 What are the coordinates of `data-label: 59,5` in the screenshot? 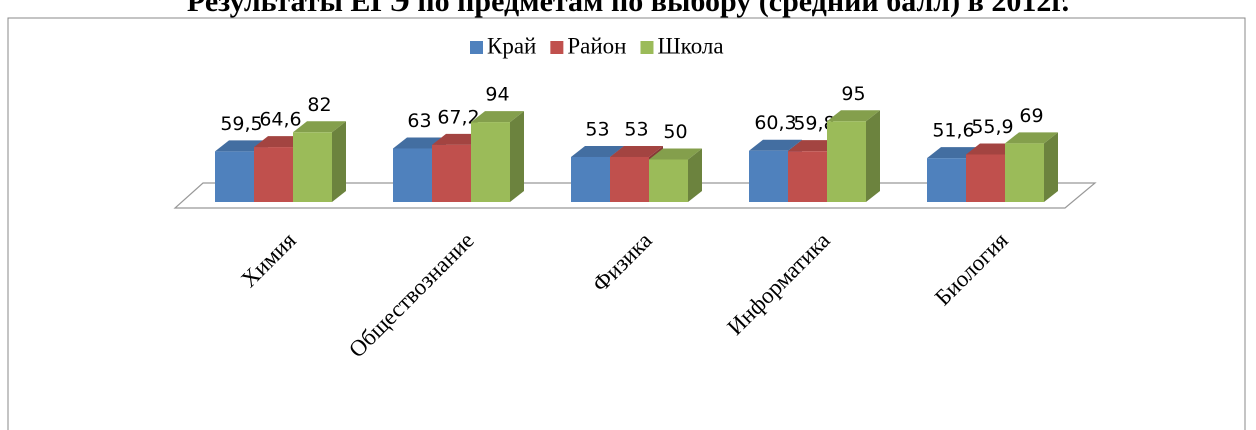 It's located at (241, 124).